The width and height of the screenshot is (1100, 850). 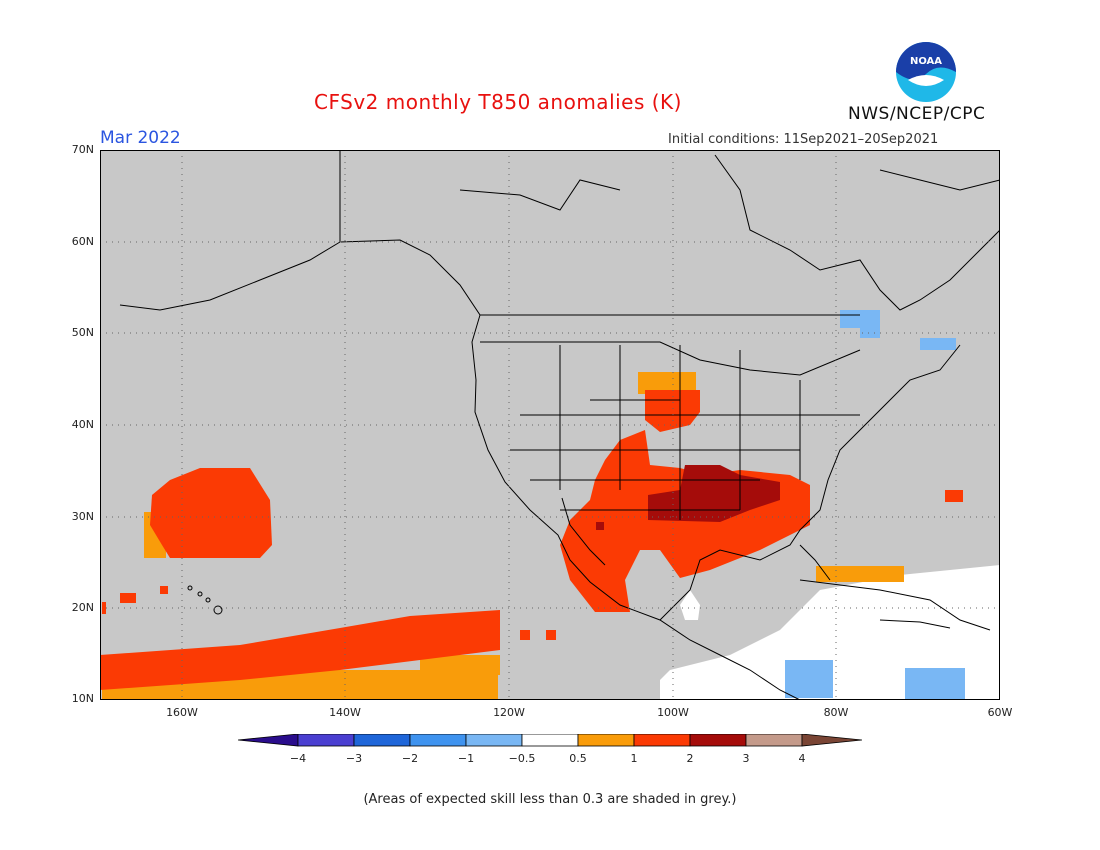 I want to click on neutral-region-caribbean, so click(x=830, y=632).